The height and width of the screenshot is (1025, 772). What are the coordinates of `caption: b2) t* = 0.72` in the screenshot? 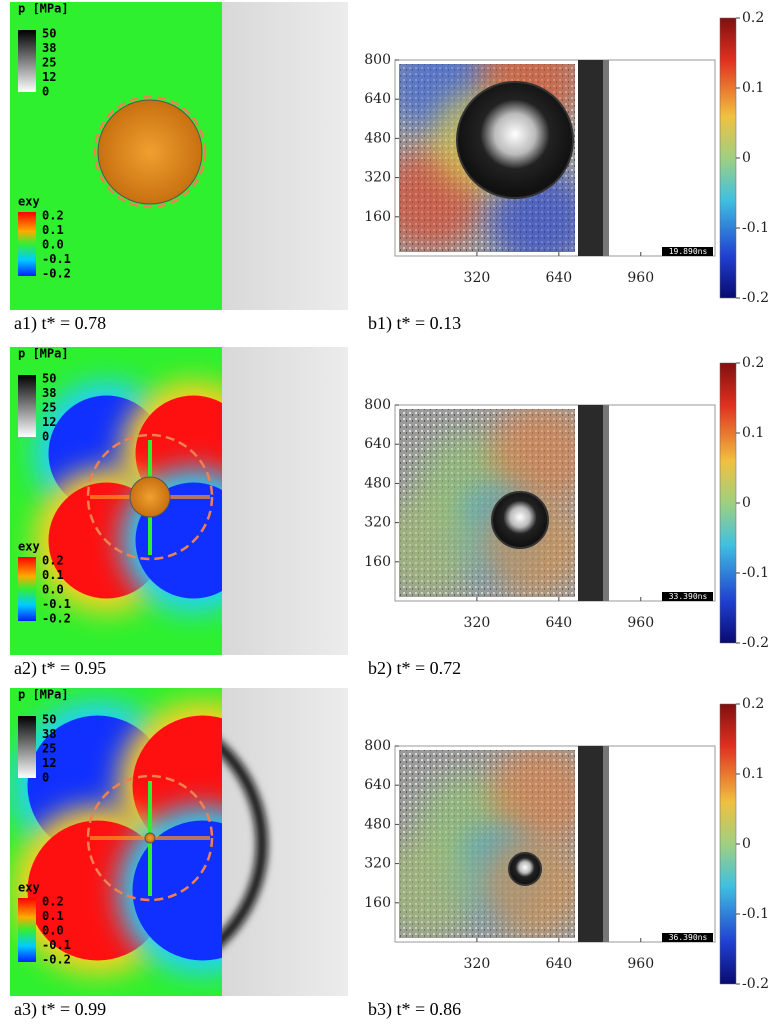 It's located at (414, 668).